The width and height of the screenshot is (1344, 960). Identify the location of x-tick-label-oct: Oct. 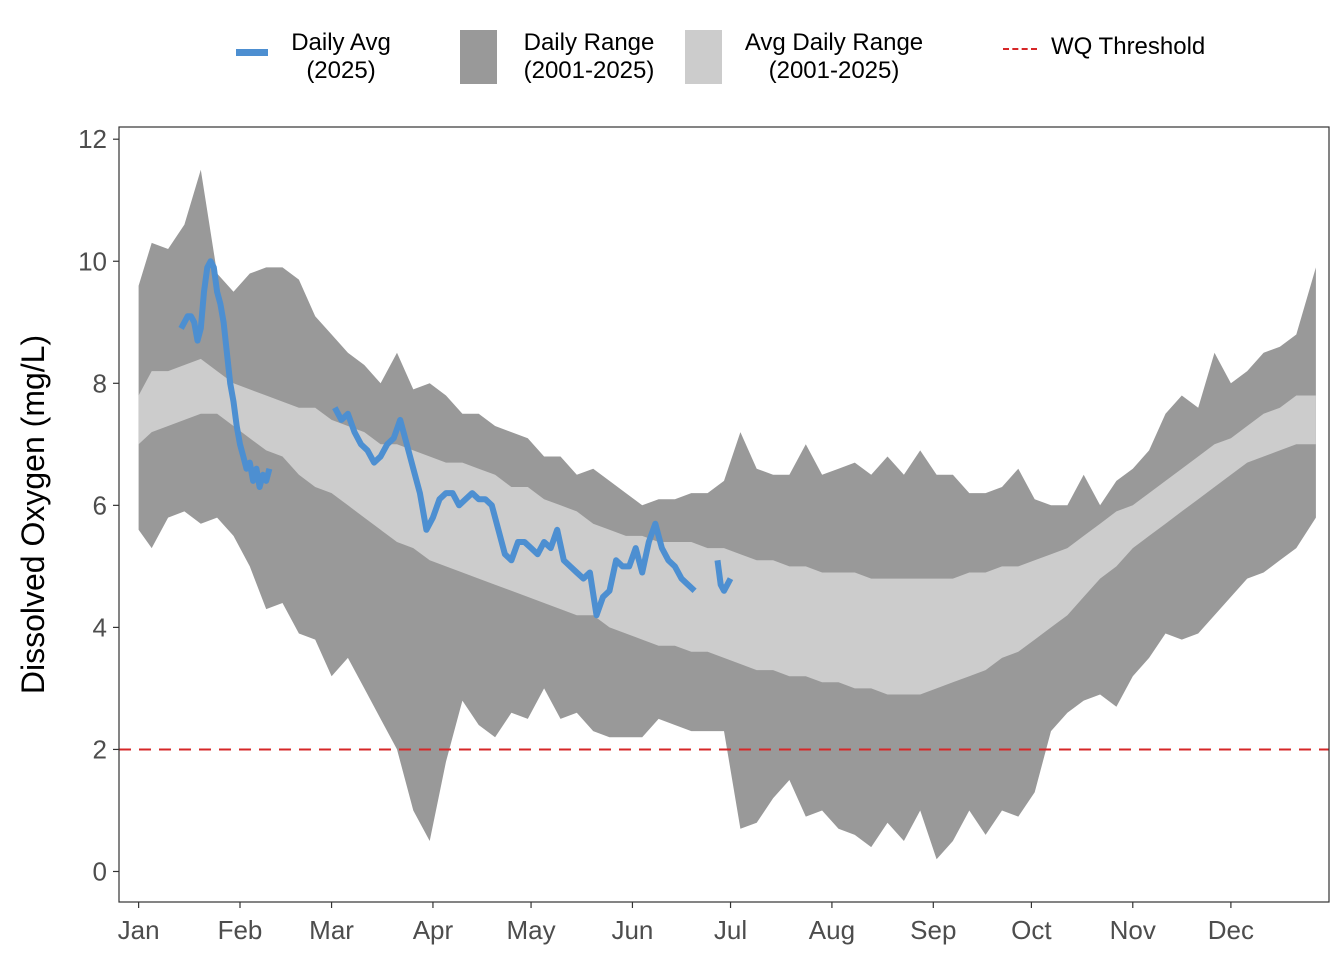
(1031, 930).